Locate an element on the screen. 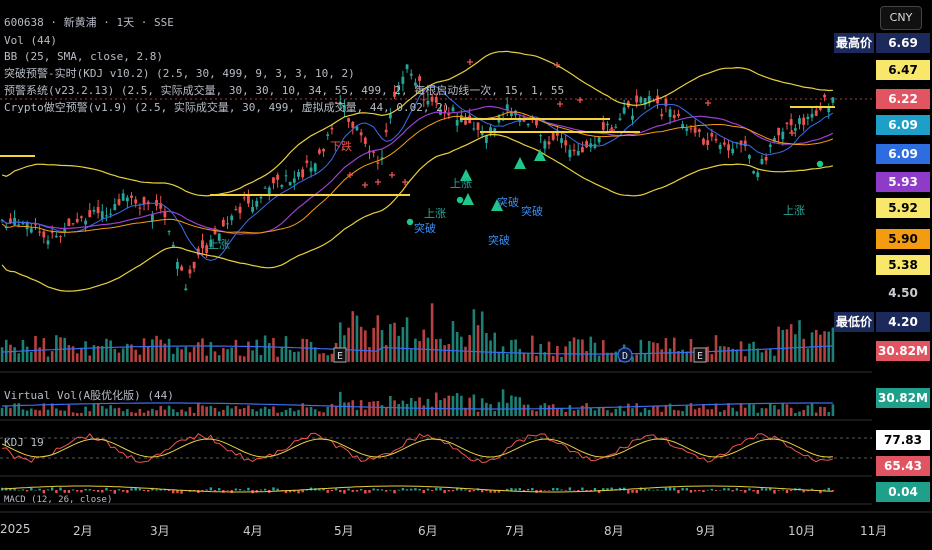 This screenshot has width=932, height=550. kdj-value-d: 65.43 is located at coordinates (903, 466).